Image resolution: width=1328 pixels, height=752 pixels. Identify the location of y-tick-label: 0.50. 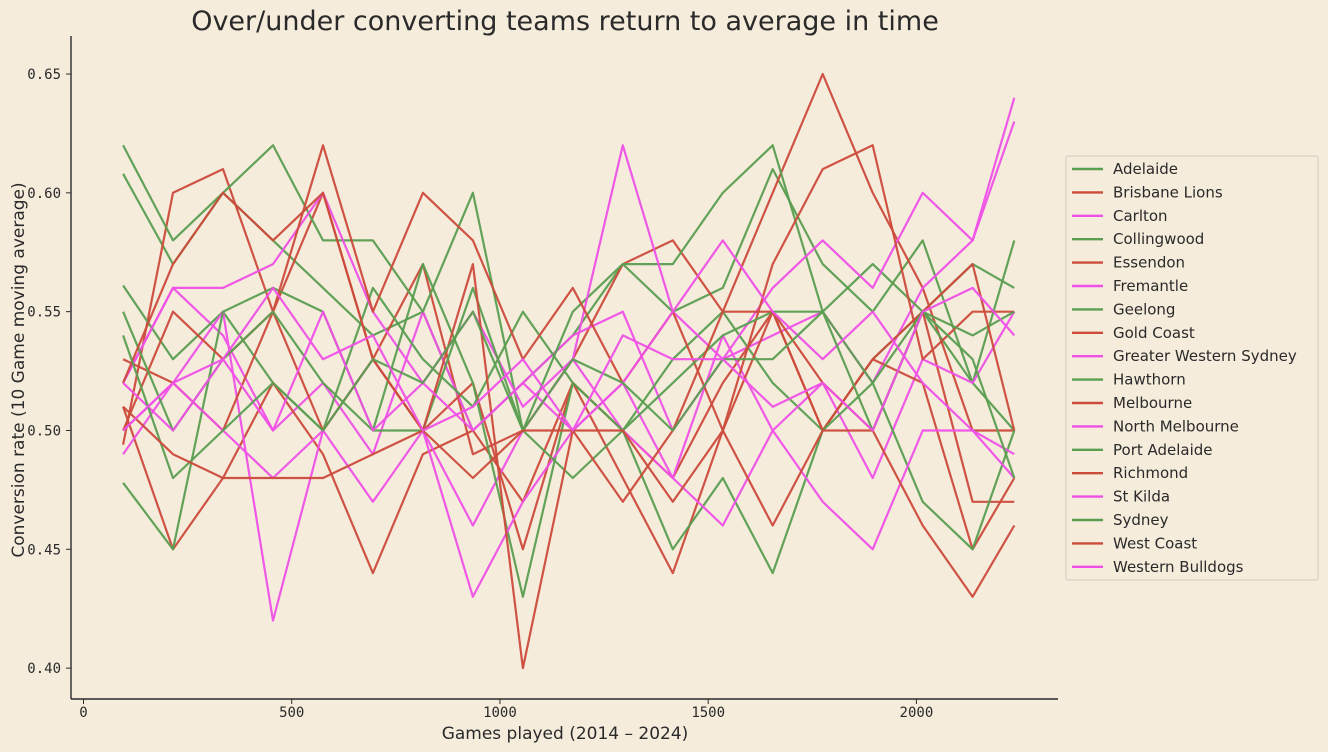
(44, 431).